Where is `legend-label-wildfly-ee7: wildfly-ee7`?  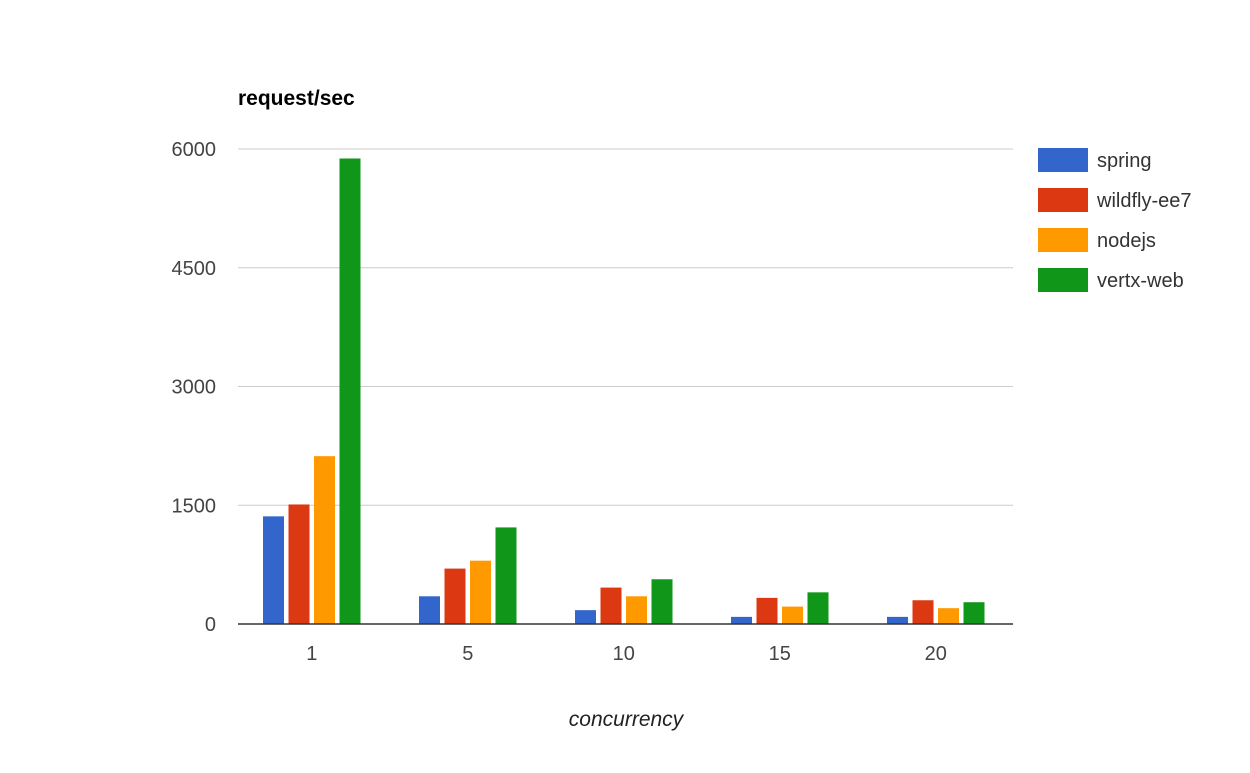 legend-label-wildfly-ee7: wildfly-ee7 is located at coordinates (1143, 201).